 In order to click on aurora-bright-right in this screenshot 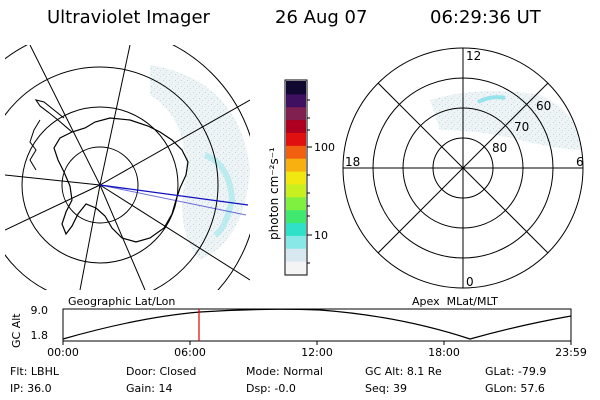, I will do `click(491, 99)`.